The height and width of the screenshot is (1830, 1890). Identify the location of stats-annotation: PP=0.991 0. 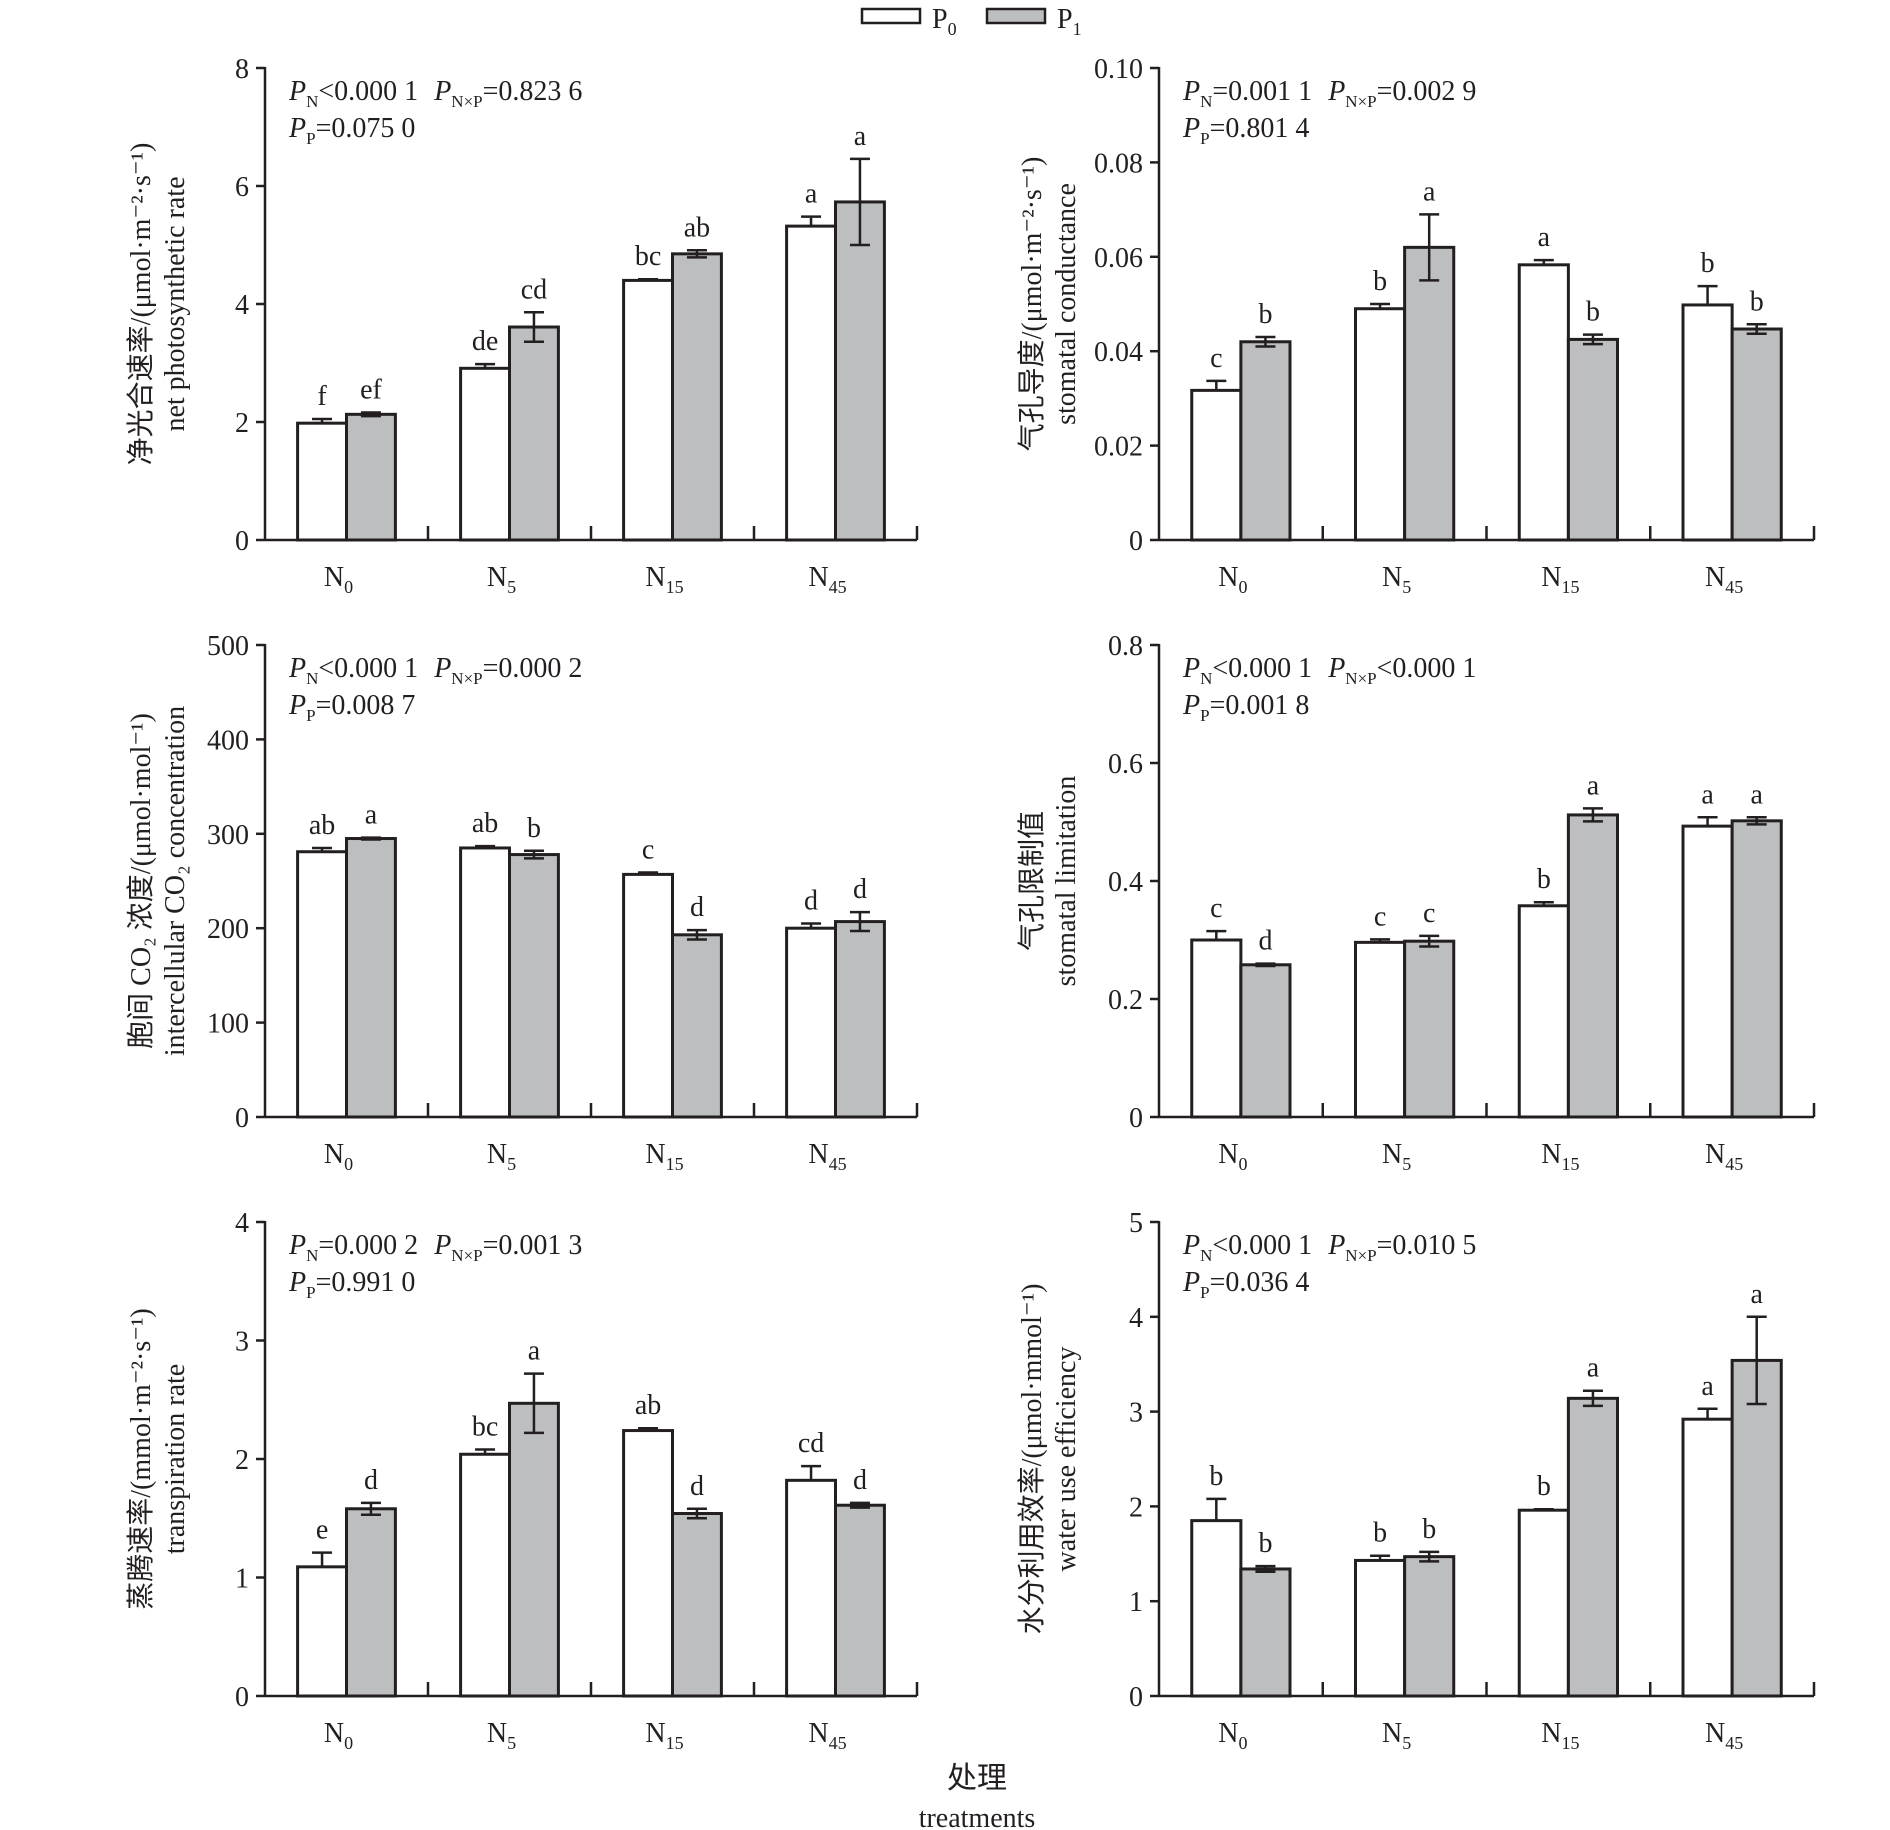
(351, 1284).